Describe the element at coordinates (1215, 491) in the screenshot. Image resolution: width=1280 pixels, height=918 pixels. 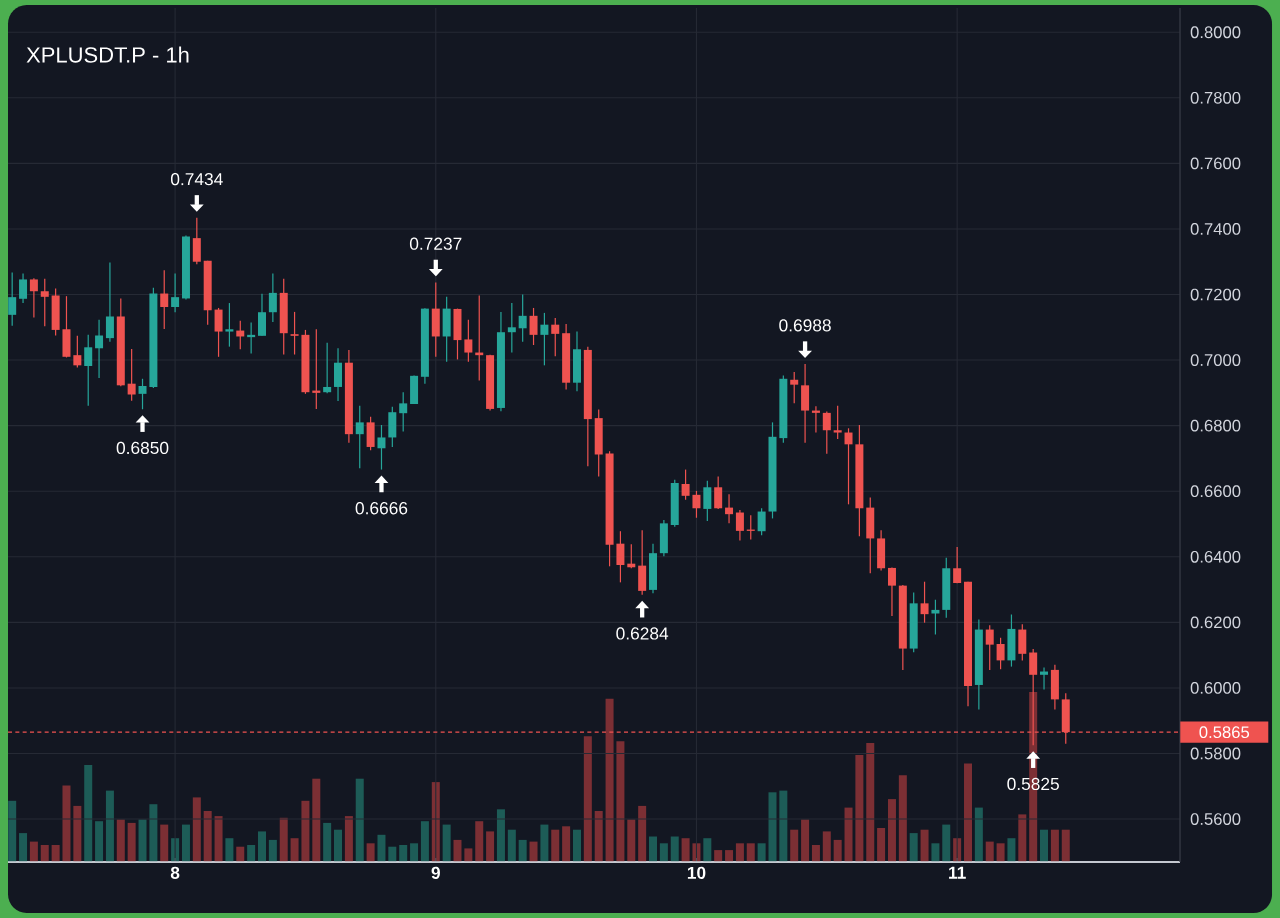
I see `y-tick-label: 0.6600` at that location.